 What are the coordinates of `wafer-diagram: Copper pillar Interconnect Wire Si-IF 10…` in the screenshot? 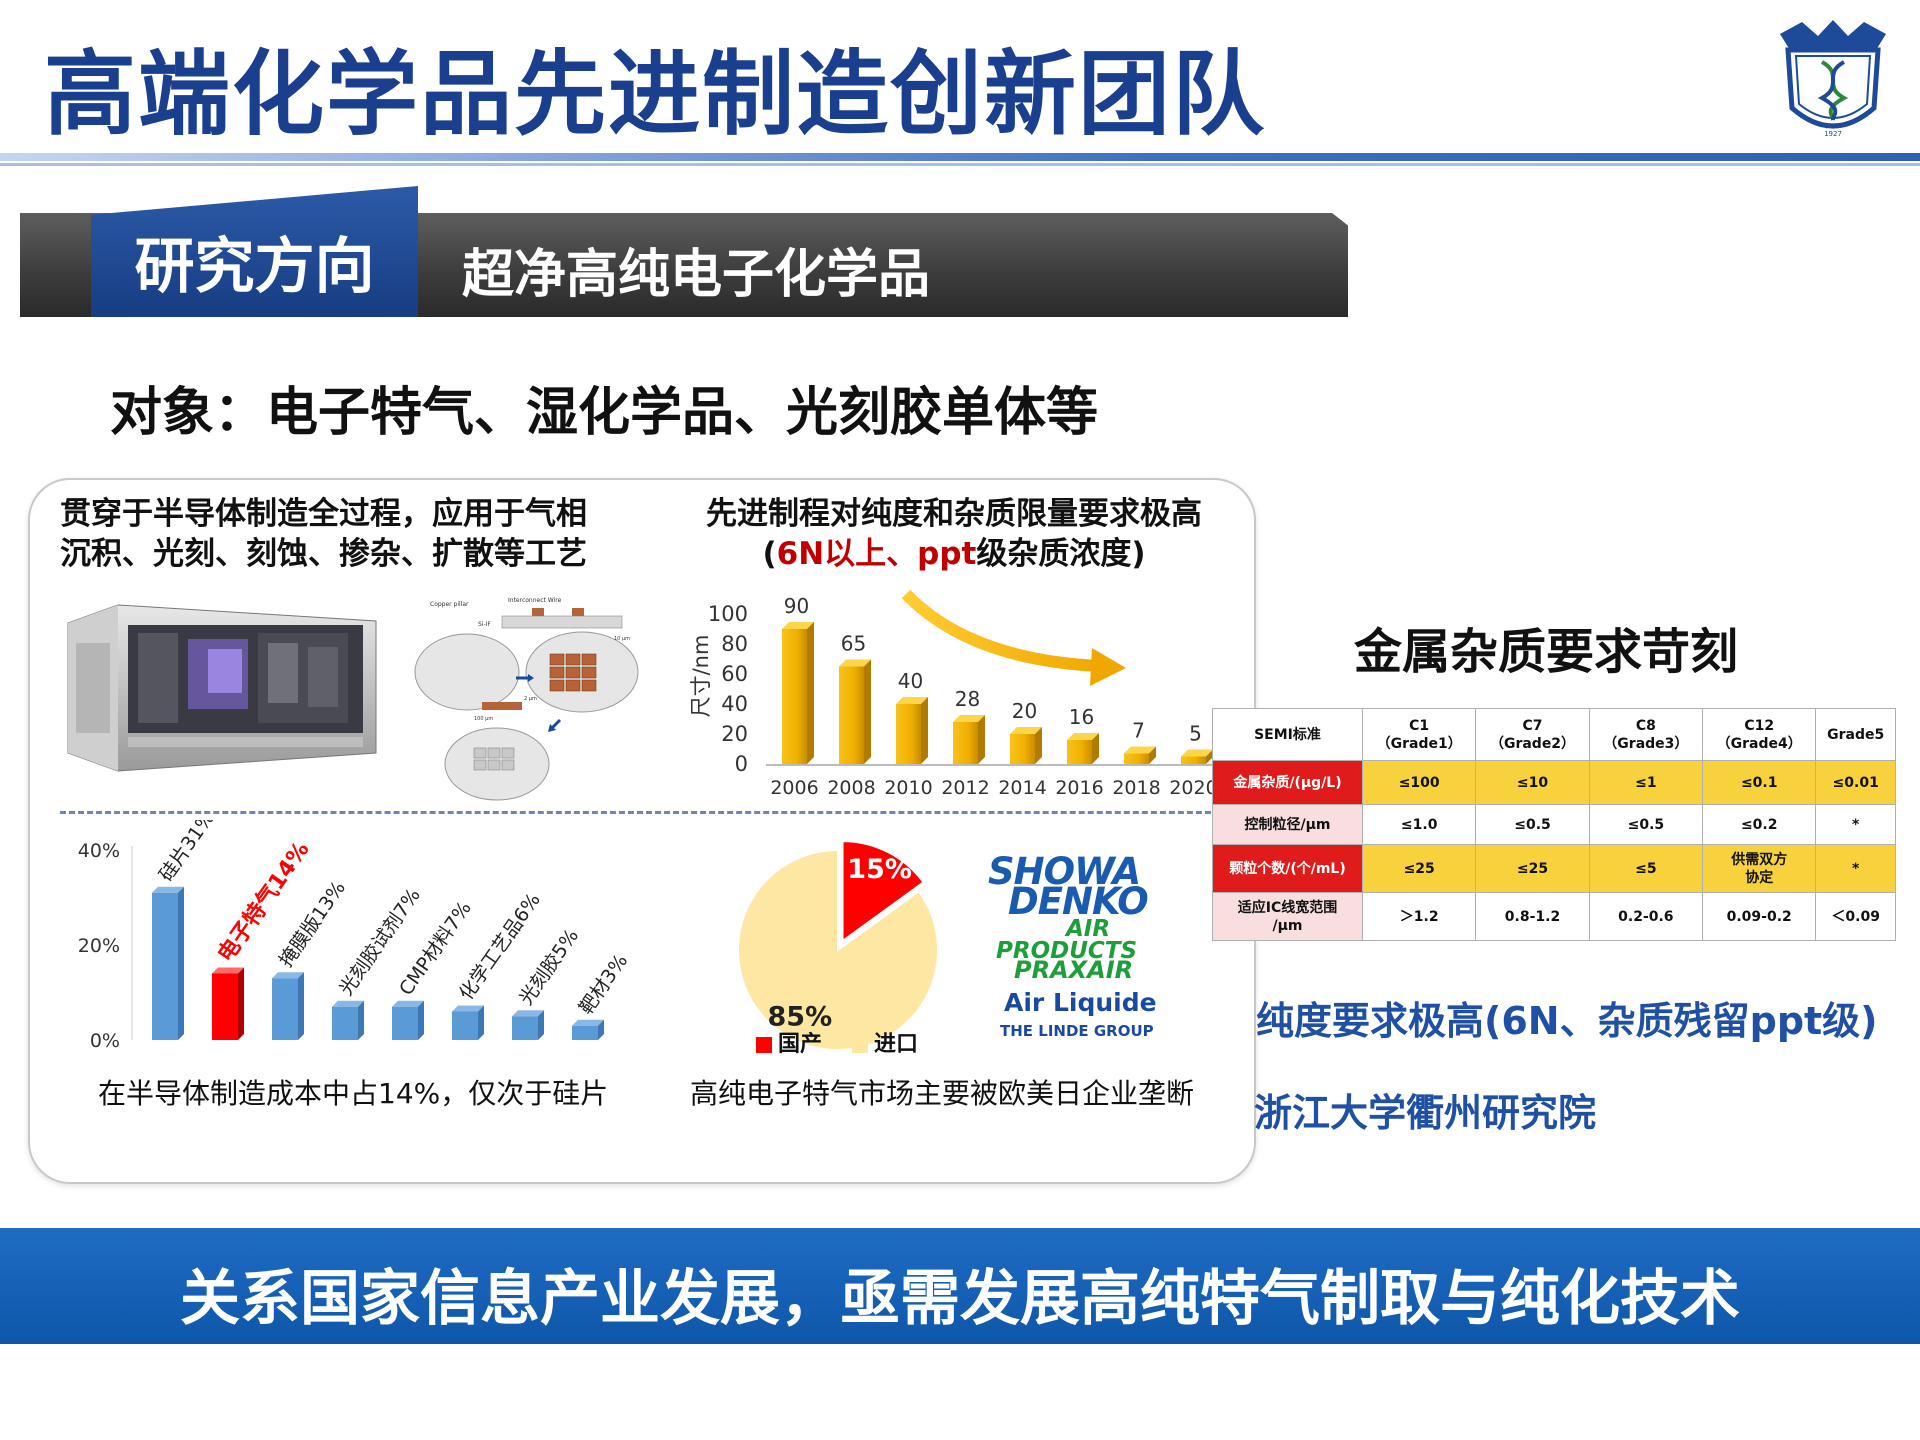 It's located at (526, 699).